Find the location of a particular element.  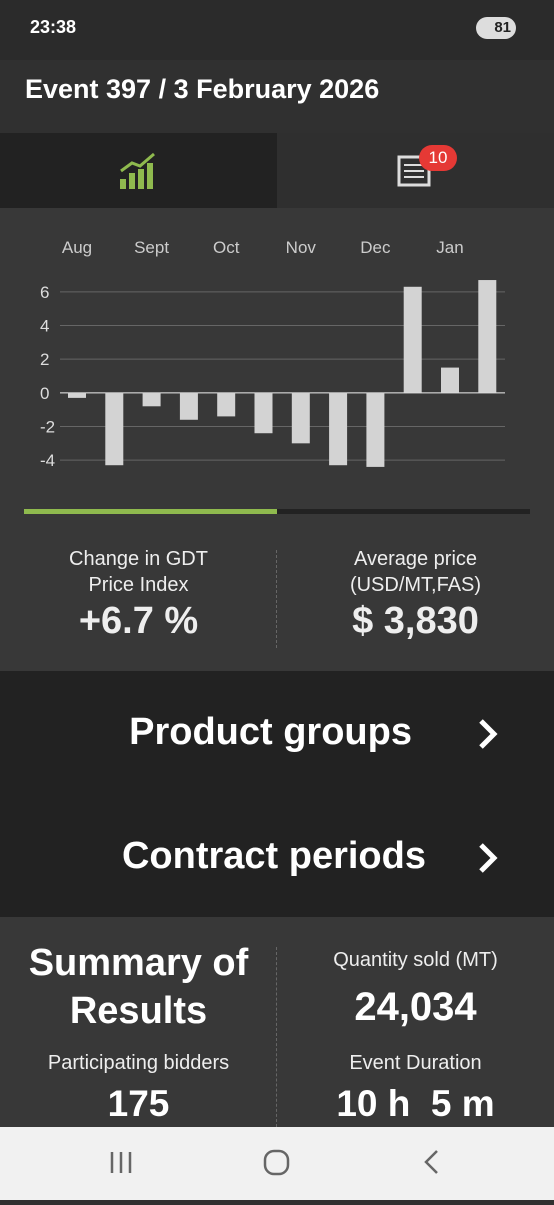

header-title: Event 397 / 3 February 2026 is located at coordinates (202, 89).